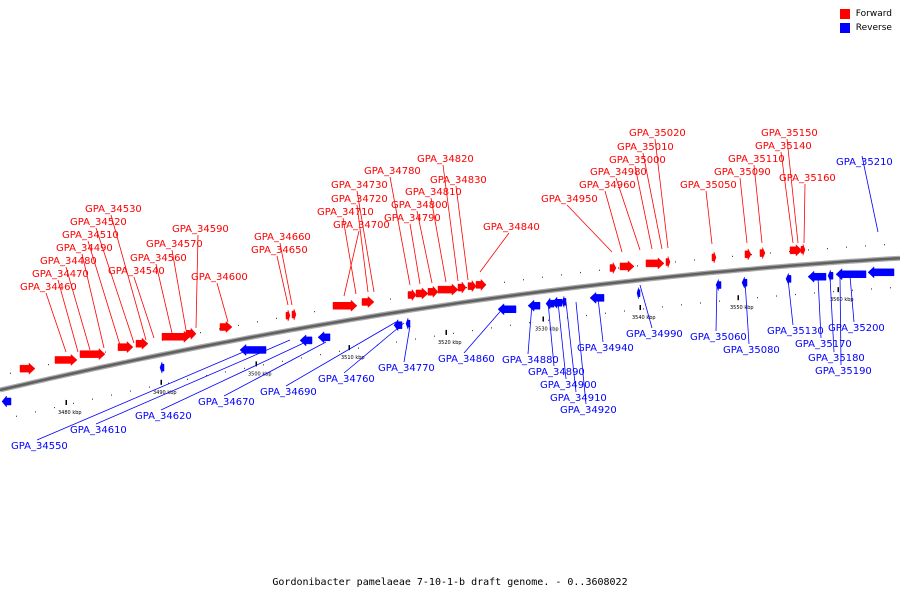 Image resolution: width=900 pixels, height=600 pixels. Describe the element at coordinates (288, 392) in the screenshot. I see `reverse-gene-label: GPA_34690` at that location.